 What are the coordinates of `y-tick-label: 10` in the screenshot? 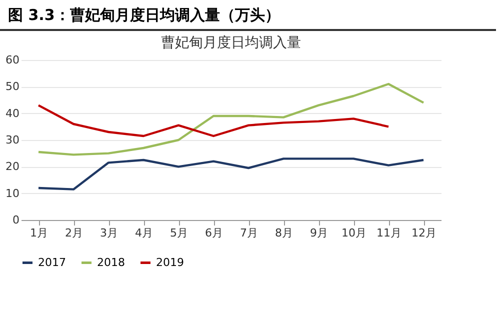 It's located at (13, 193).